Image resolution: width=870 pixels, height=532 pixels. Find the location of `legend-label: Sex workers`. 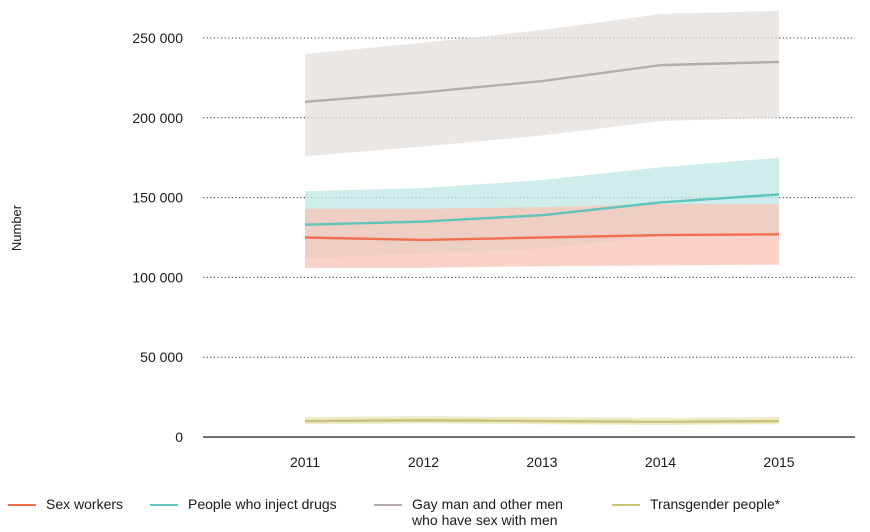

legend-label: Sex workers is located at coordinates (85, 504).